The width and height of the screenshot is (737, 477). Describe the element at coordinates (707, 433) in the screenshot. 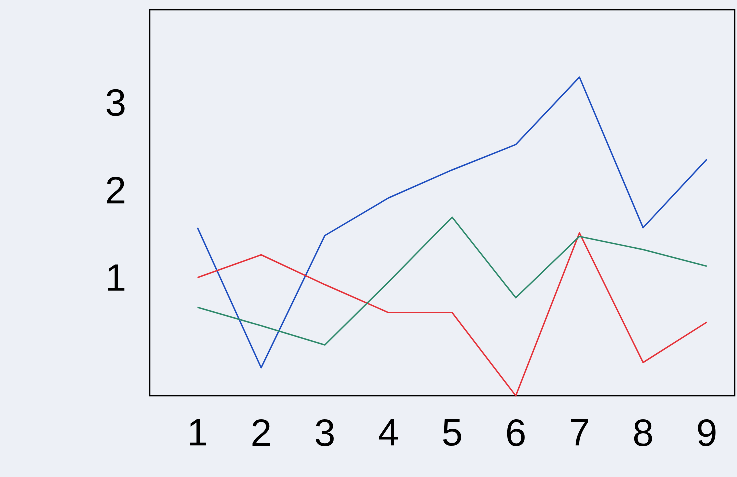

I see `x-tick-label: 9` at that location.